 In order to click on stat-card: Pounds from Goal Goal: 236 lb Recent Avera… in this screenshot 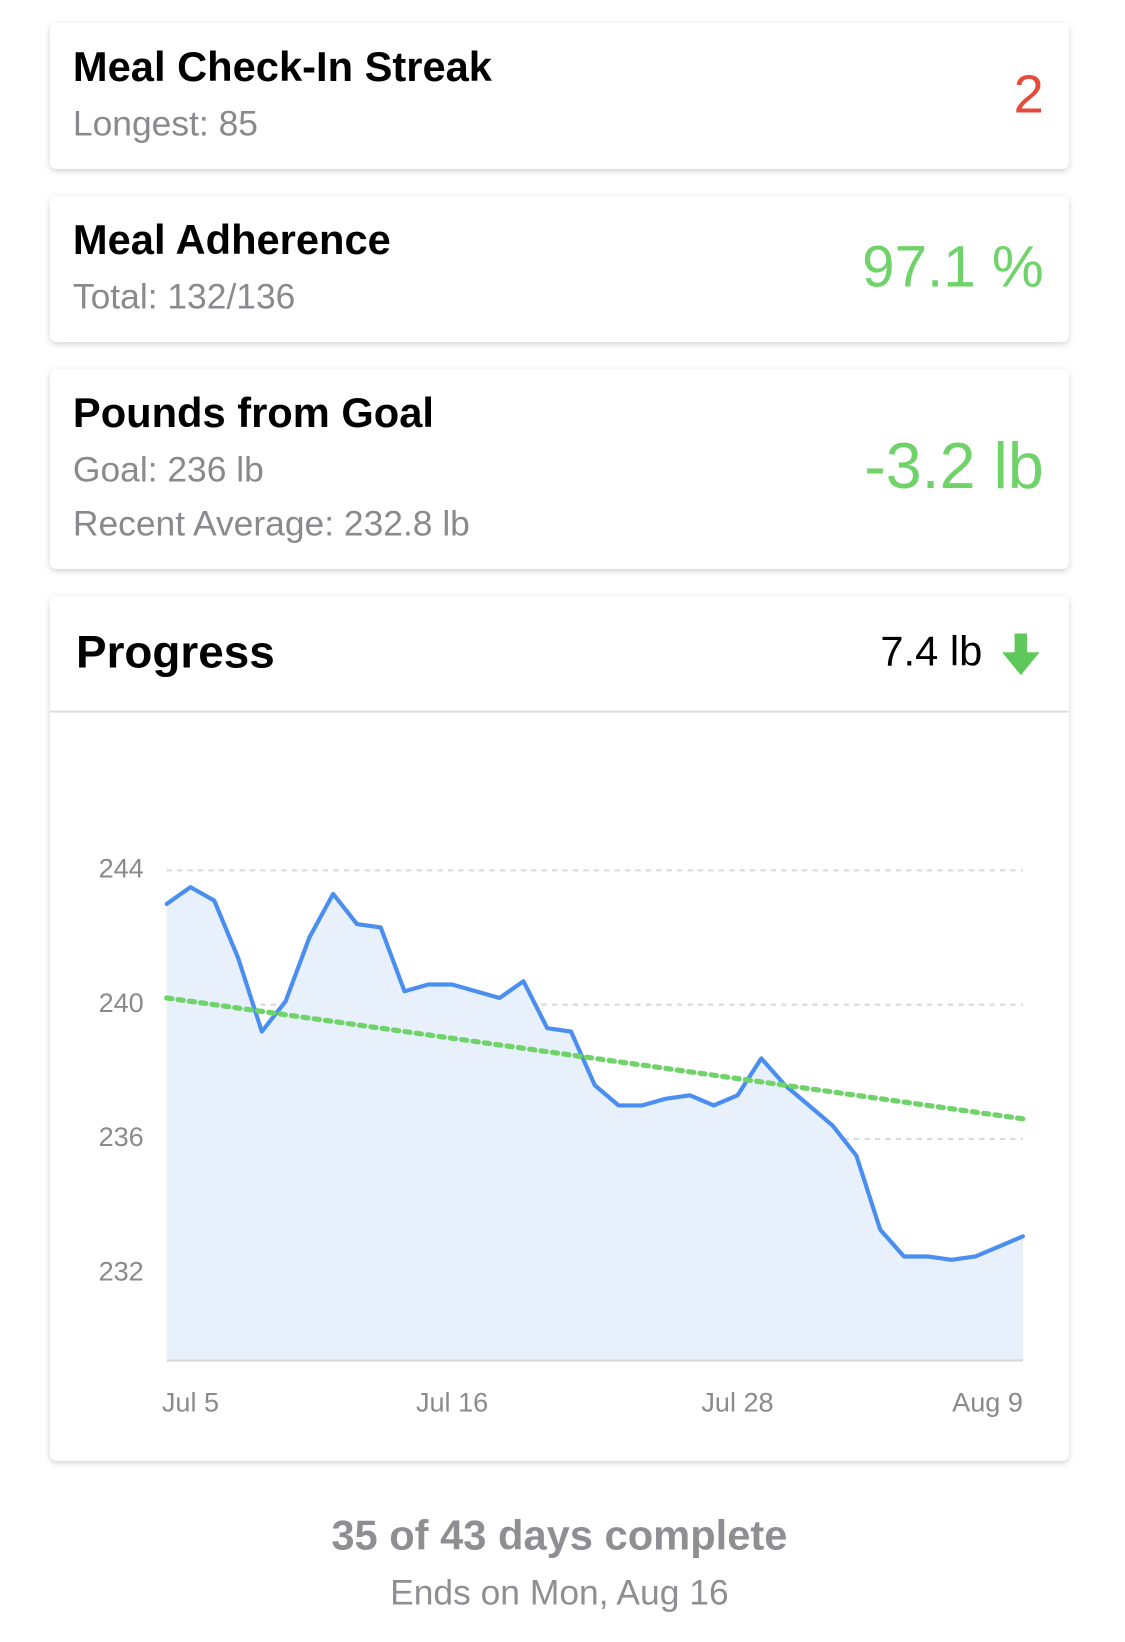, I will do `click(559, 468)`.